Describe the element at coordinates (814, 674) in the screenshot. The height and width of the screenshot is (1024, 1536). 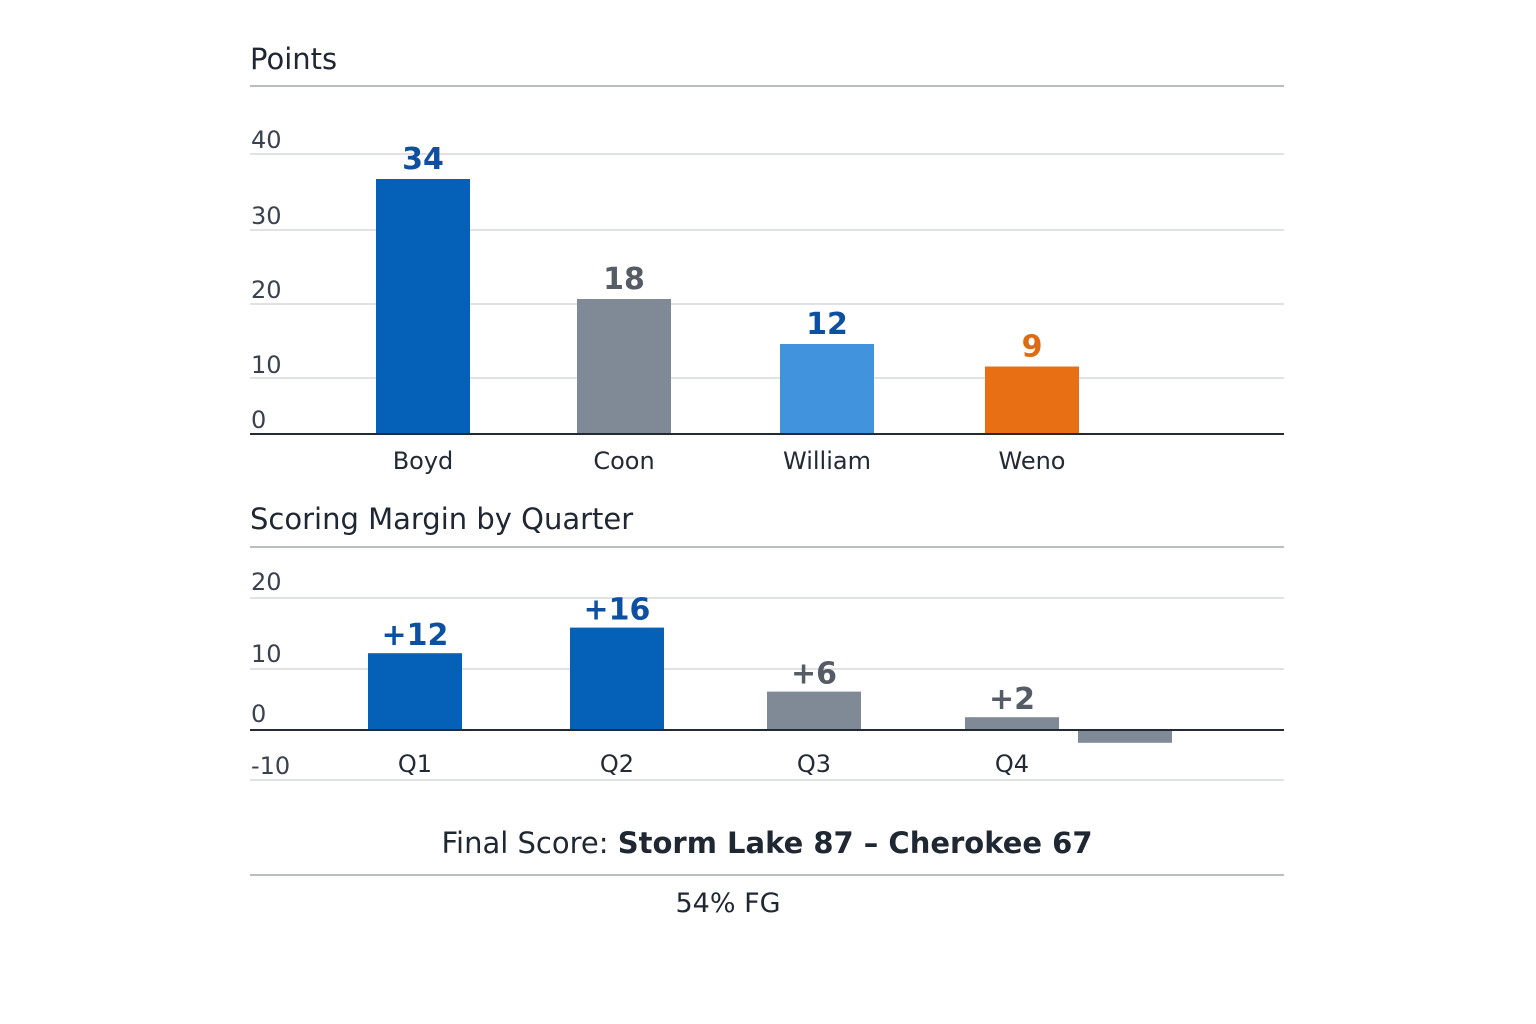
I see `margin-data-label: +6` at that location.